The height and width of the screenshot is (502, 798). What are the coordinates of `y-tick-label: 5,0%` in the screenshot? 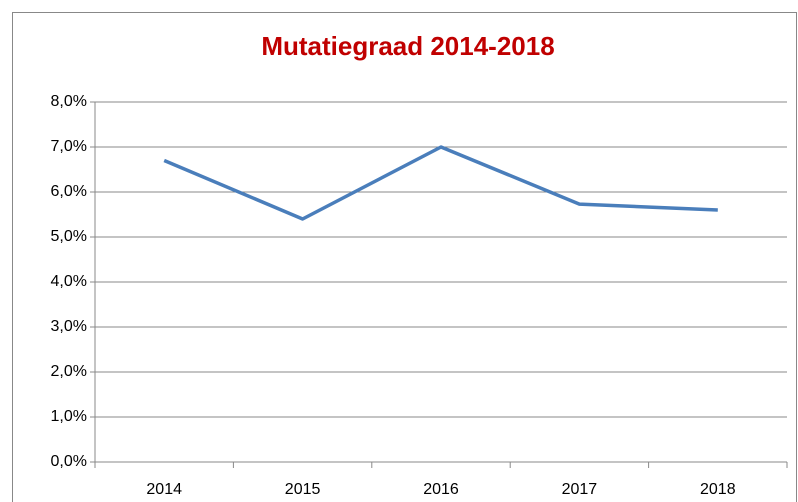 It's located at (69, 236).